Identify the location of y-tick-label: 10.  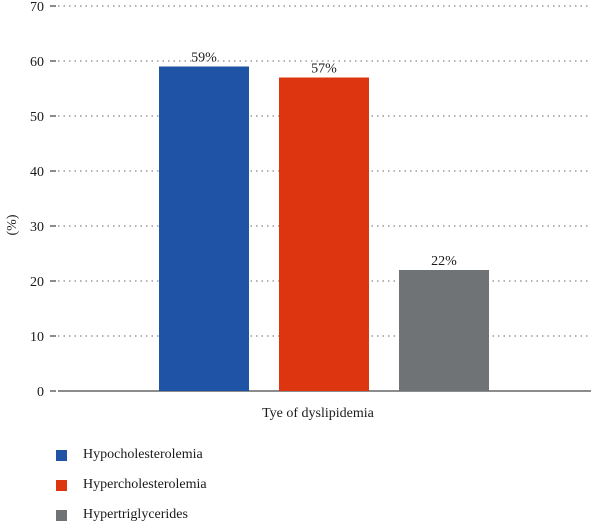
(37, 337).